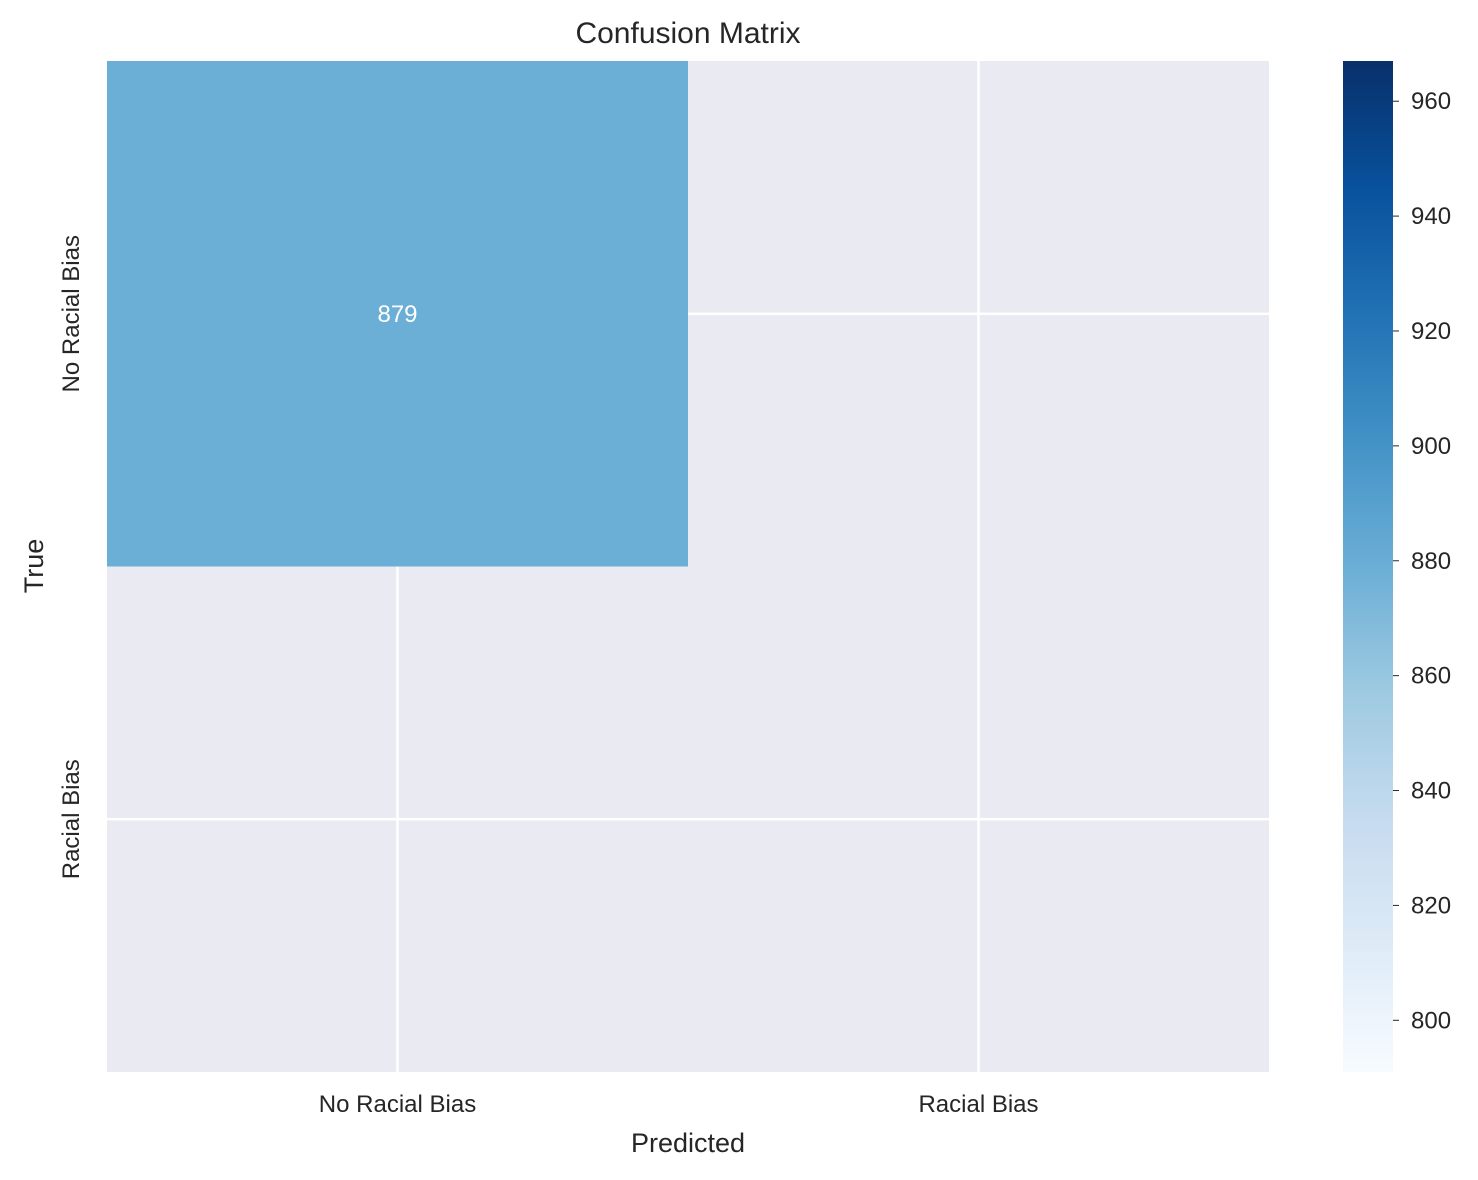  I want to click on x-tick-label: Racial Bias, so click(978, 1104).